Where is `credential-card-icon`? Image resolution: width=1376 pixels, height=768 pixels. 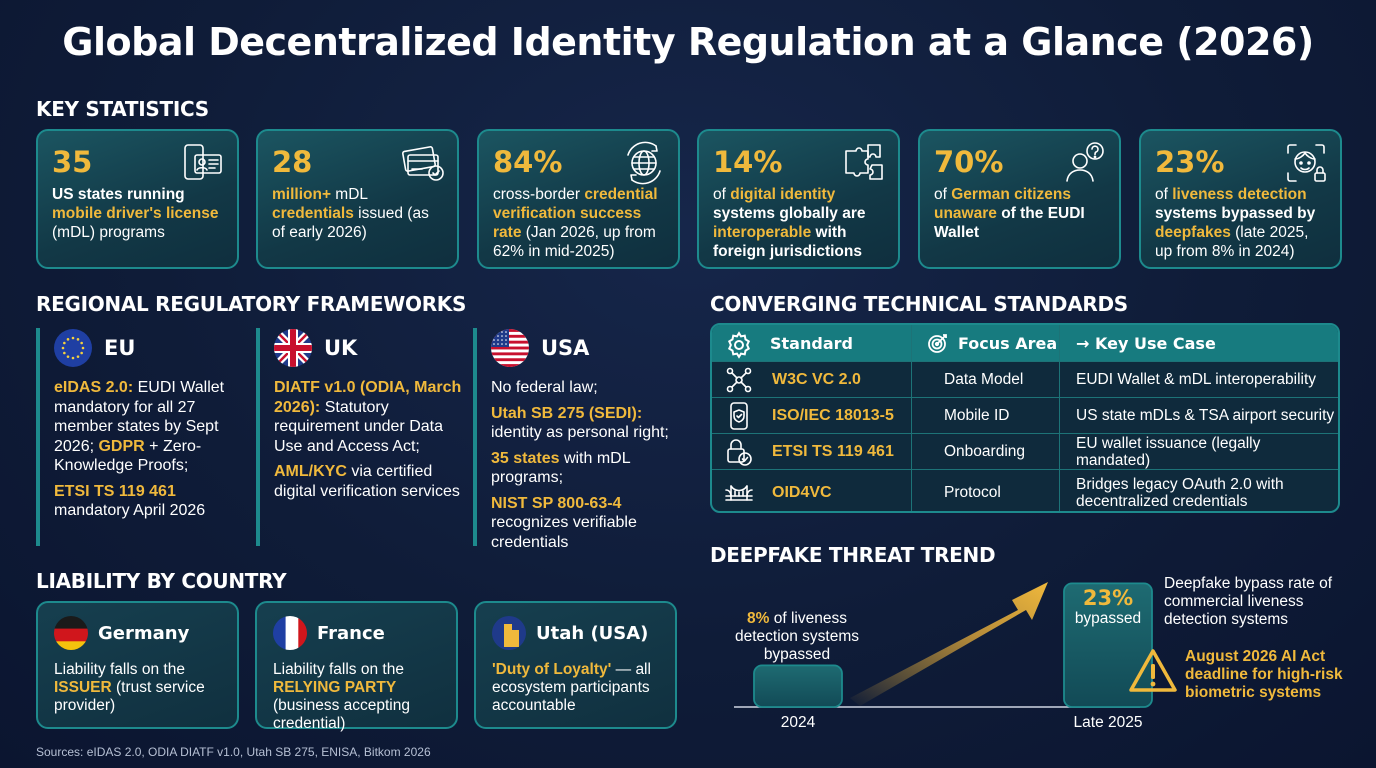
credential-card-icon is located at coordinates (423, 163).